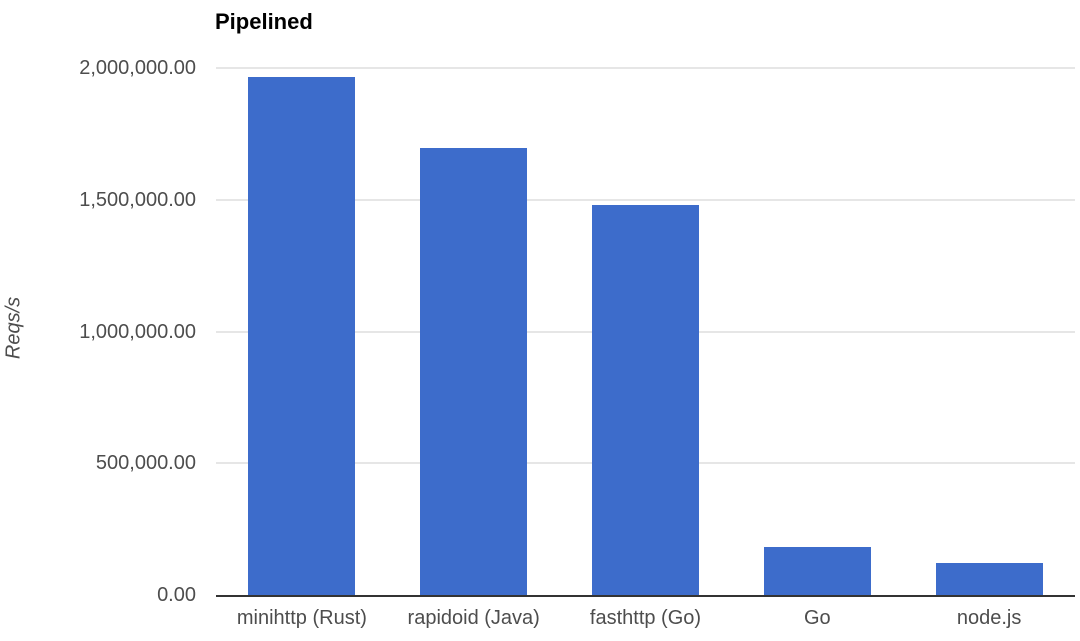 This screenshot has height=641, width=1080. Describe the element at coordinates (473, 618) in the screenshot. I see `x-category-label-rapidoid-java: rapidoid (Java)` at that location.